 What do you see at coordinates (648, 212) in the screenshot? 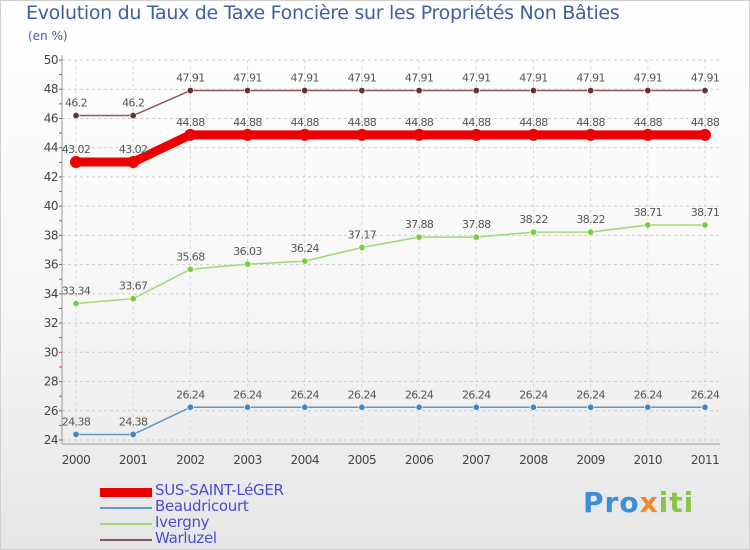
I see `data-label: 38.71` at bounding box center [648, 212].